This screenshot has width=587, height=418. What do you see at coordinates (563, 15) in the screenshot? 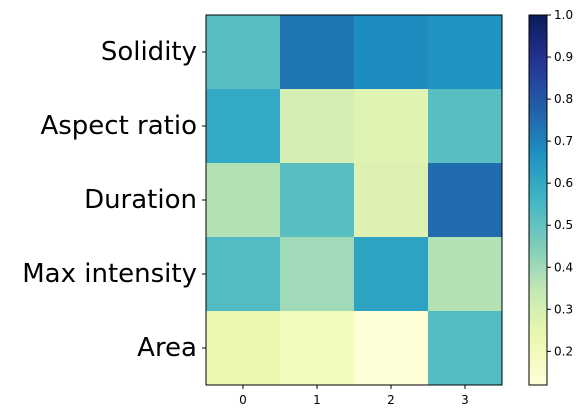
I see `colorbar-tick-label: 1.0` at bounding box center [563, 15].